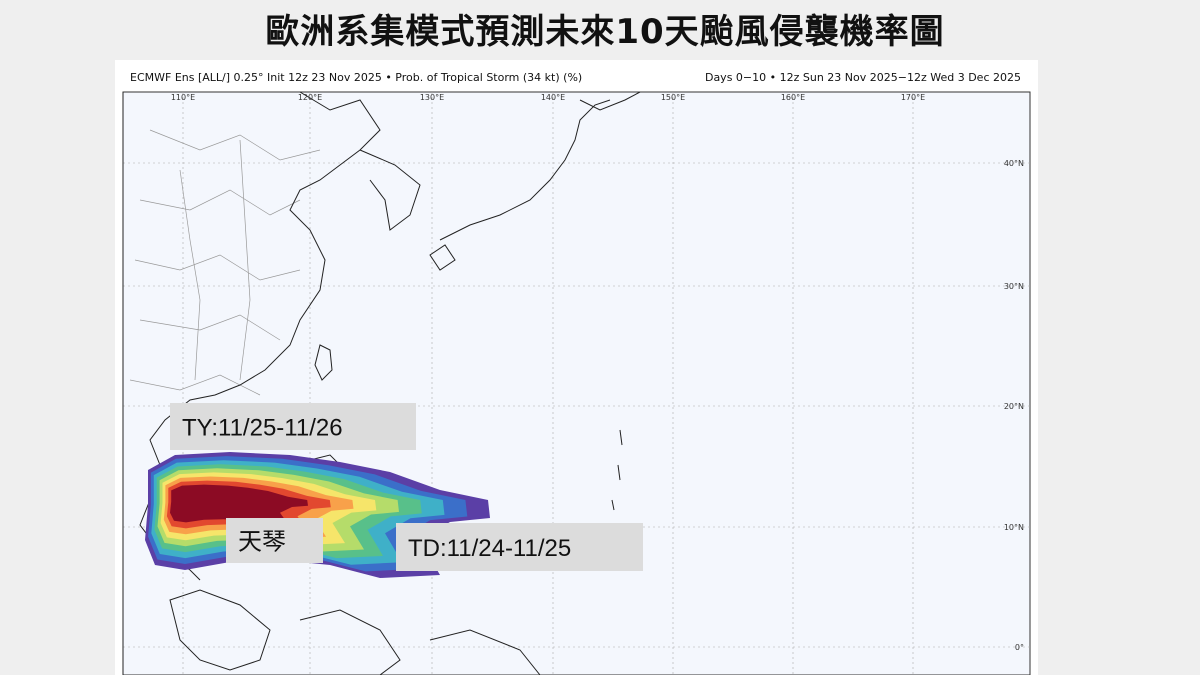 The width and height of the screenshot is (1200, 675). I want to click on annotations: TY:11/25-11/26 天琴 TD:11/24-11/25, so click(406, 487).